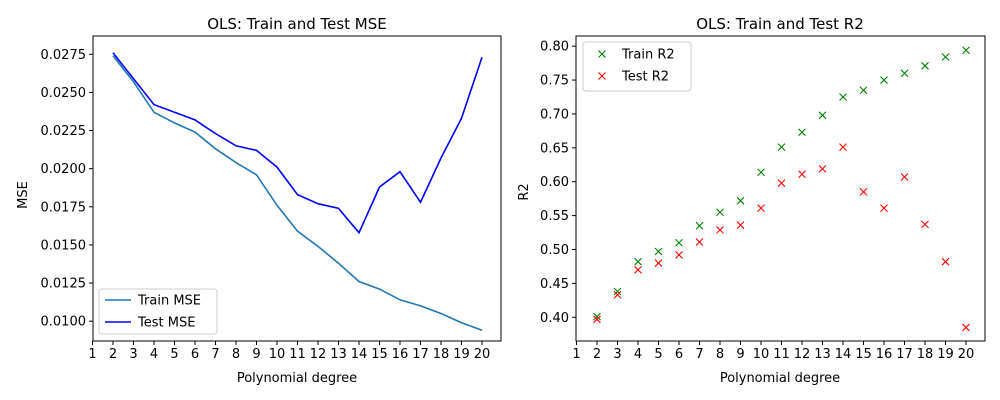 This screenshot has width=1000, height=400. I want to click on mse-x-tick-label: 17, so click(420, 354).